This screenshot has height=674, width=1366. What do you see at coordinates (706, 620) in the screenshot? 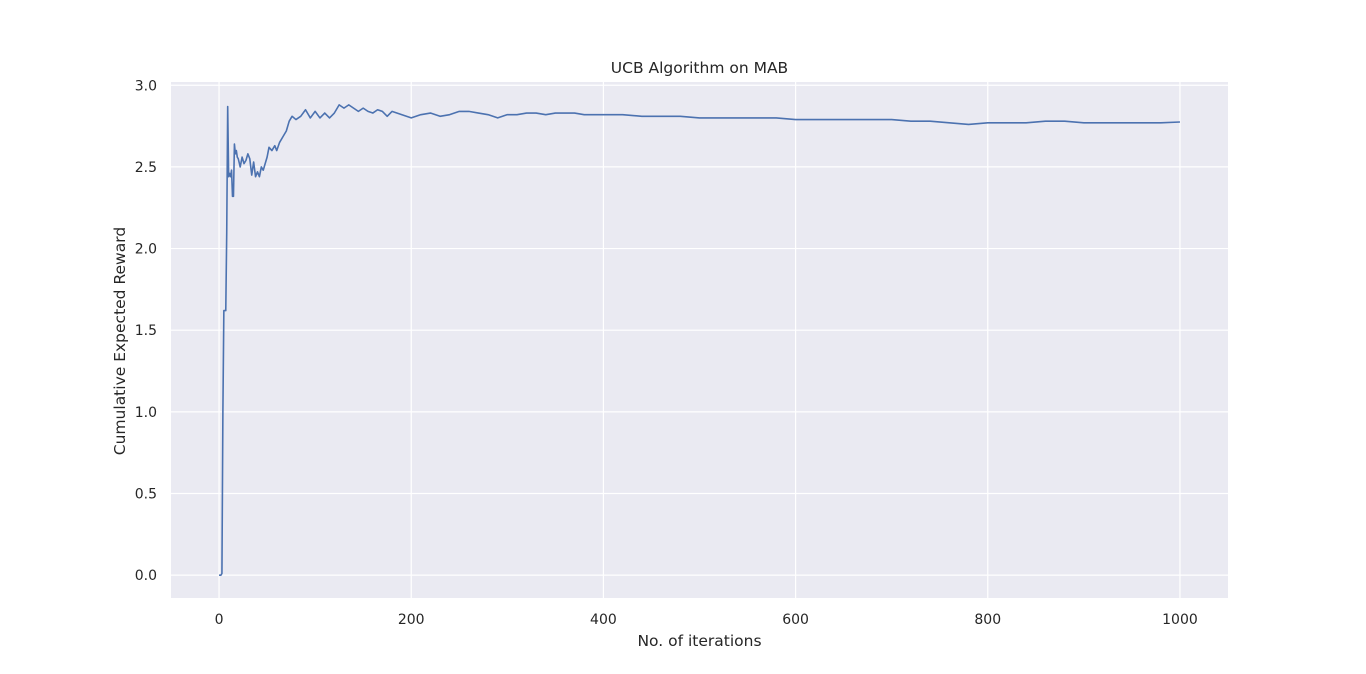
I see `x-axis-ticks: 0 200 400 600 800 1000` at bounding box center [706, 620].